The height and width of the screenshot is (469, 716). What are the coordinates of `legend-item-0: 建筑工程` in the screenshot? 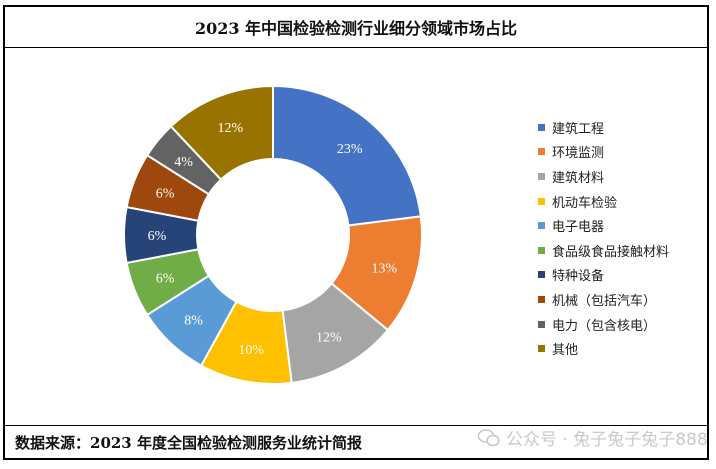 It's located at (603, 127).